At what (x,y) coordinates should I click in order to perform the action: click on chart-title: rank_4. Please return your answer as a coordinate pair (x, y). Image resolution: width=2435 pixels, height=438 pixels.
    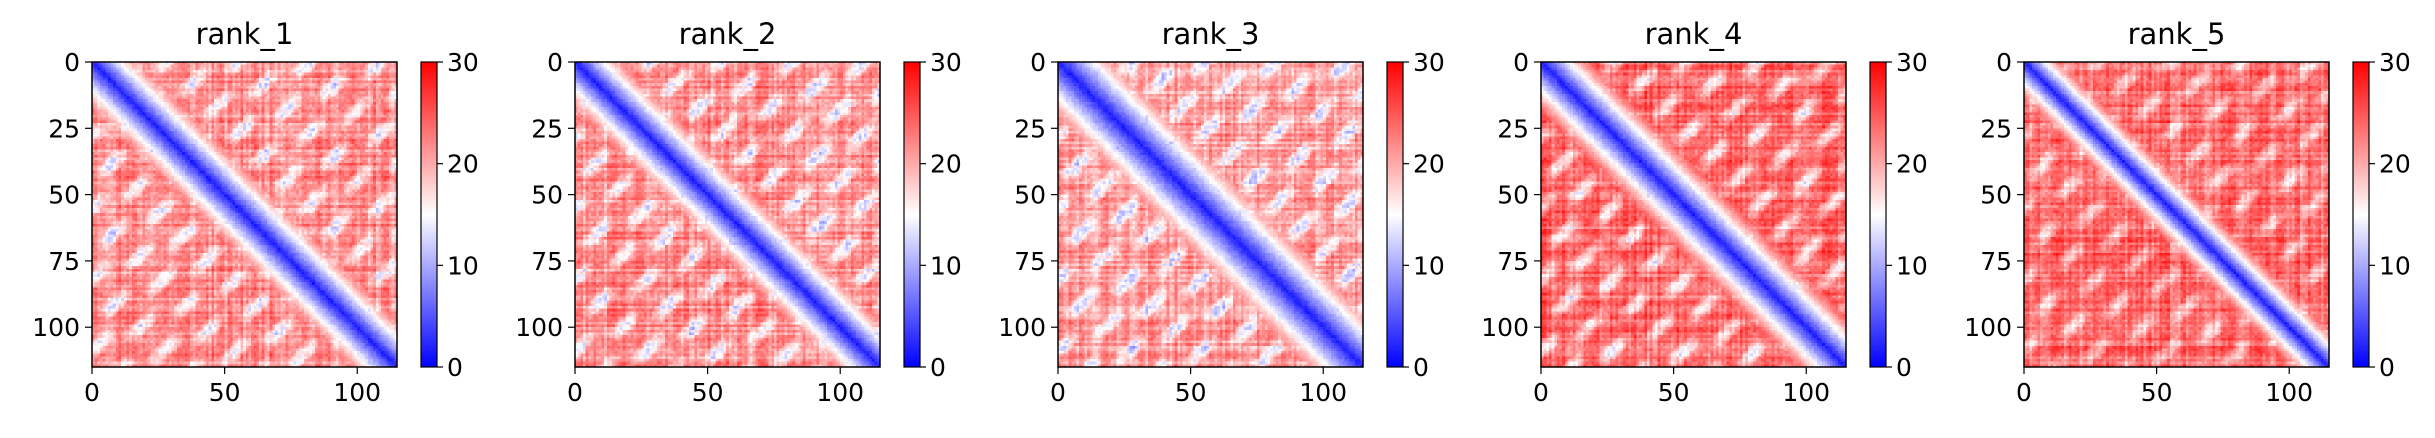
    Looking at the image, I should click on (1694, 34).